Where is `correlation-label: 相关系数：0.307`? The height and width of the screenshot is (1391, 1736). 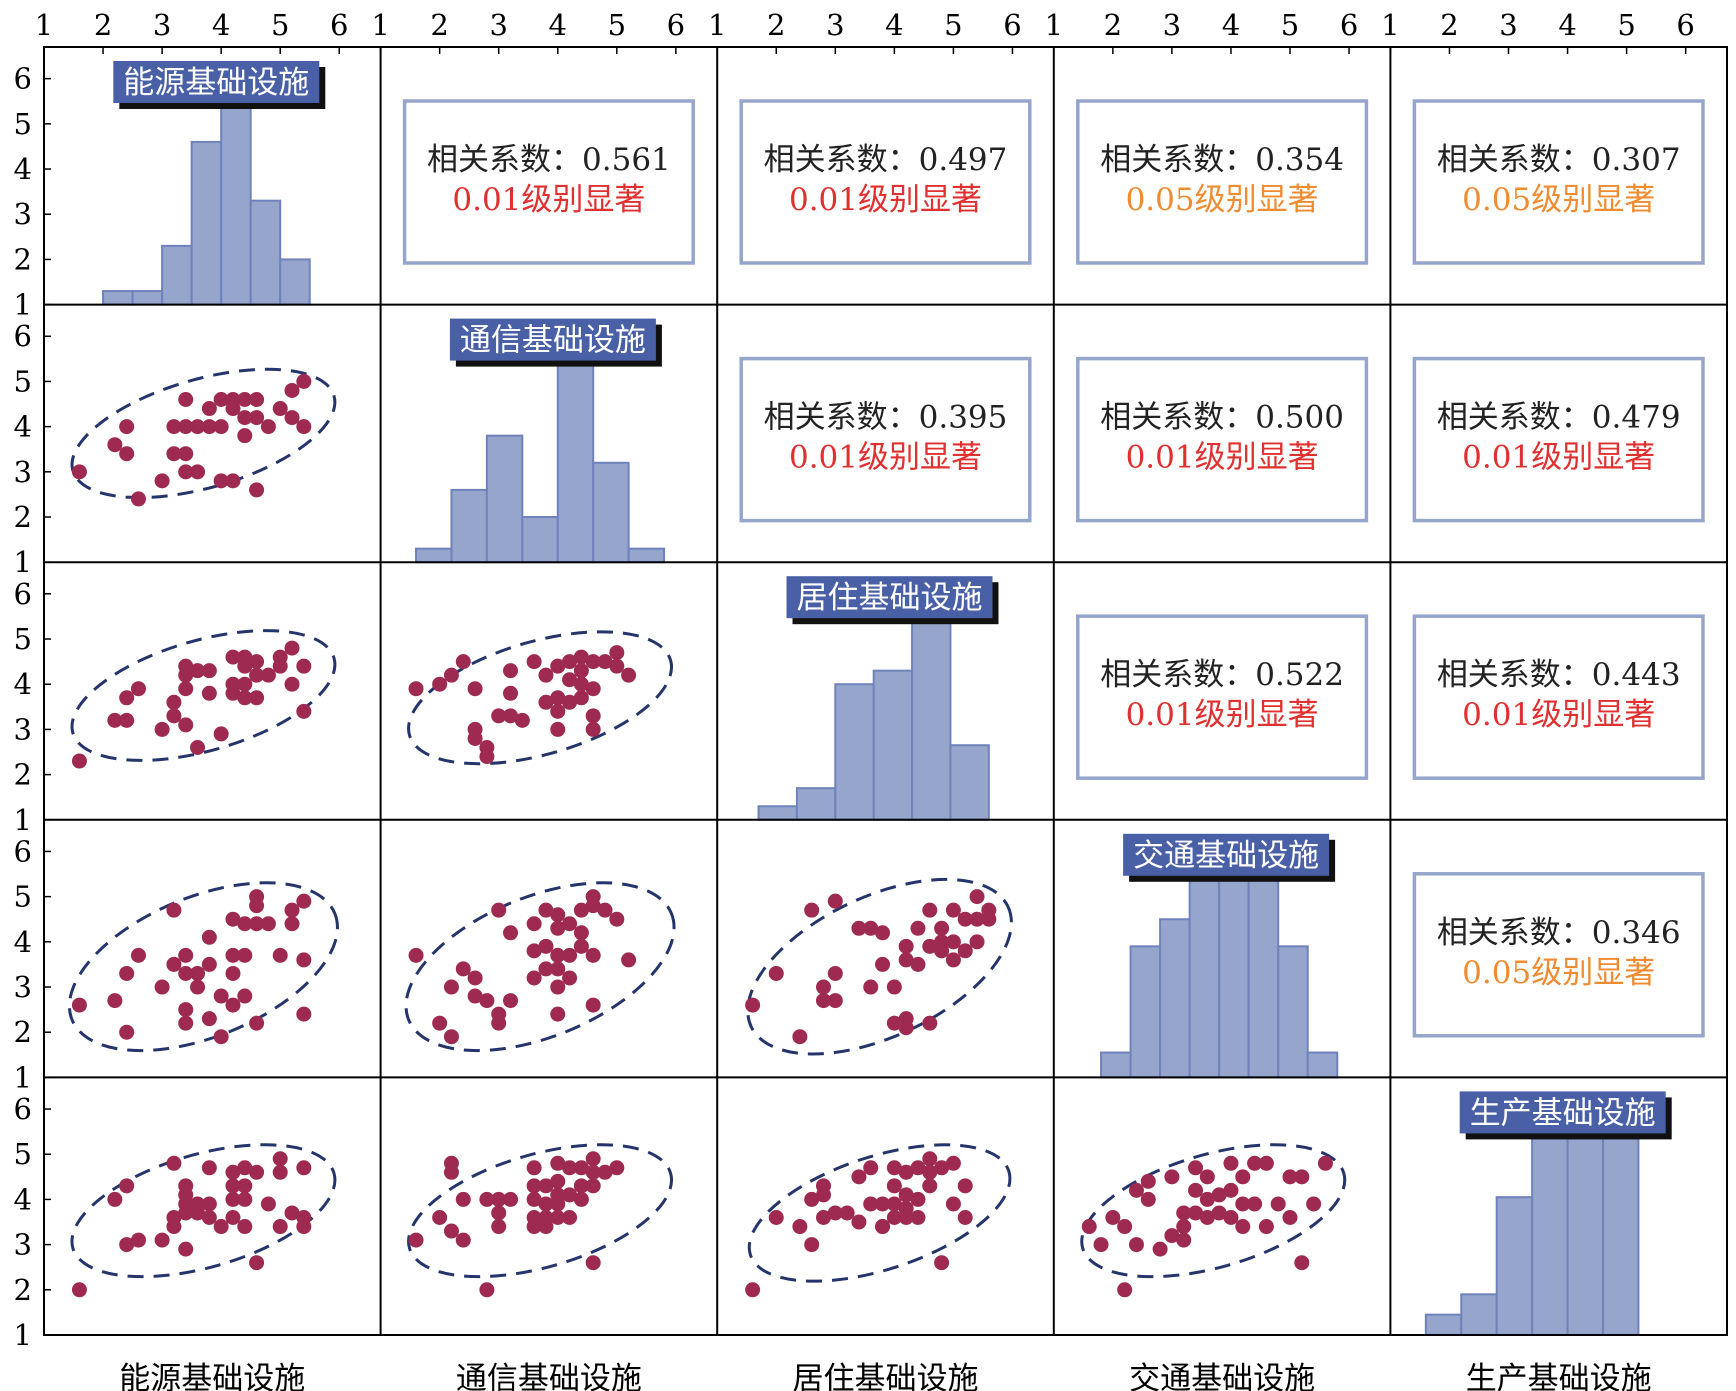
correlation-label: 相关系数：0.307 is located at coordinates (1559, 160).